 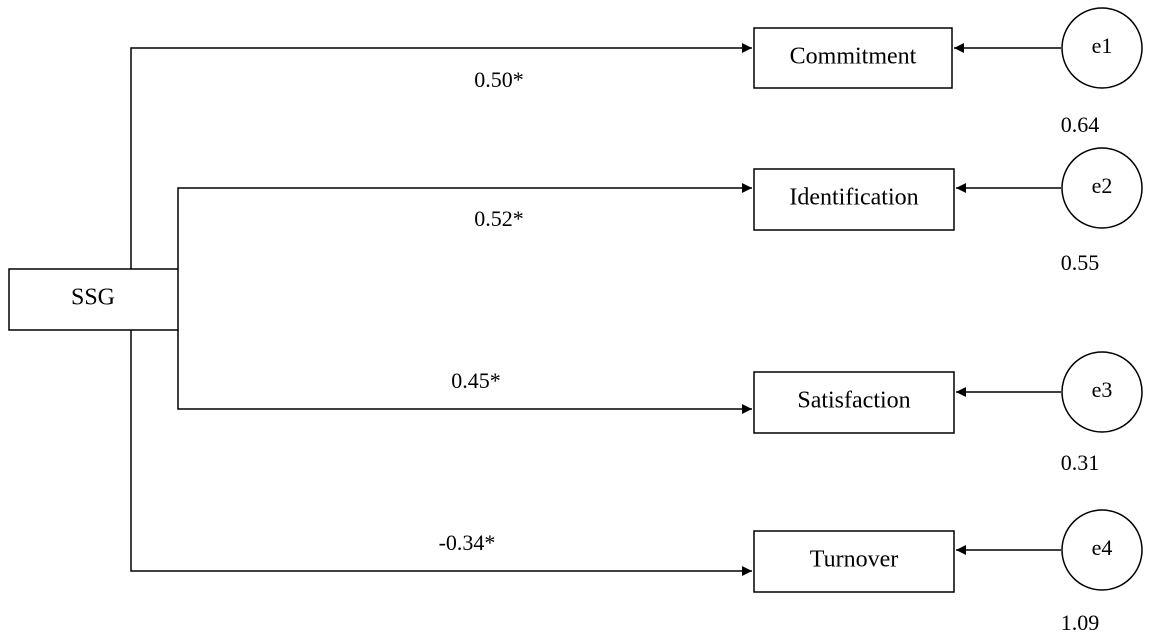 What do you see at coordinates (1080, 124) in the screenshot?
I see `variance-e1: 0.64` at bounding box center [1080, 124].